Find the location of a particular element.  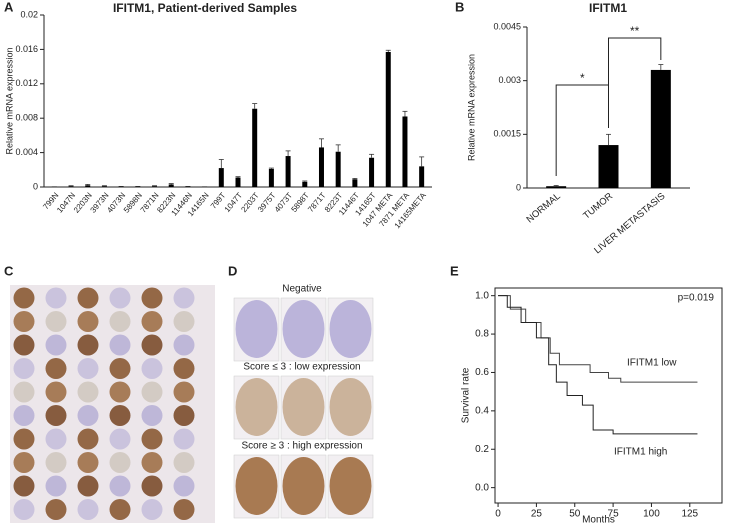

y-tick-label: 0.6 is located at coordinates (482, 372).